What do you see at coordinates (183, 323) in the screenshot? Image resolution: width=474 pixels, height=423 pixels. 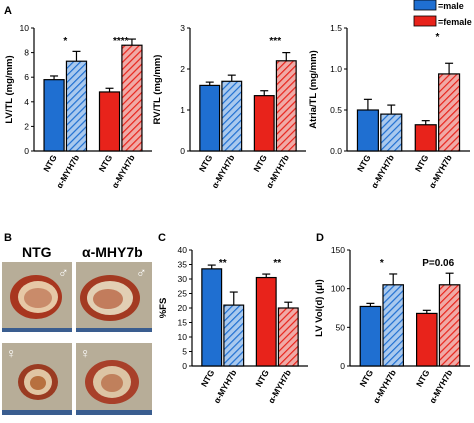 I see `y-tick-label: 15` at bounding box center [183, 323].